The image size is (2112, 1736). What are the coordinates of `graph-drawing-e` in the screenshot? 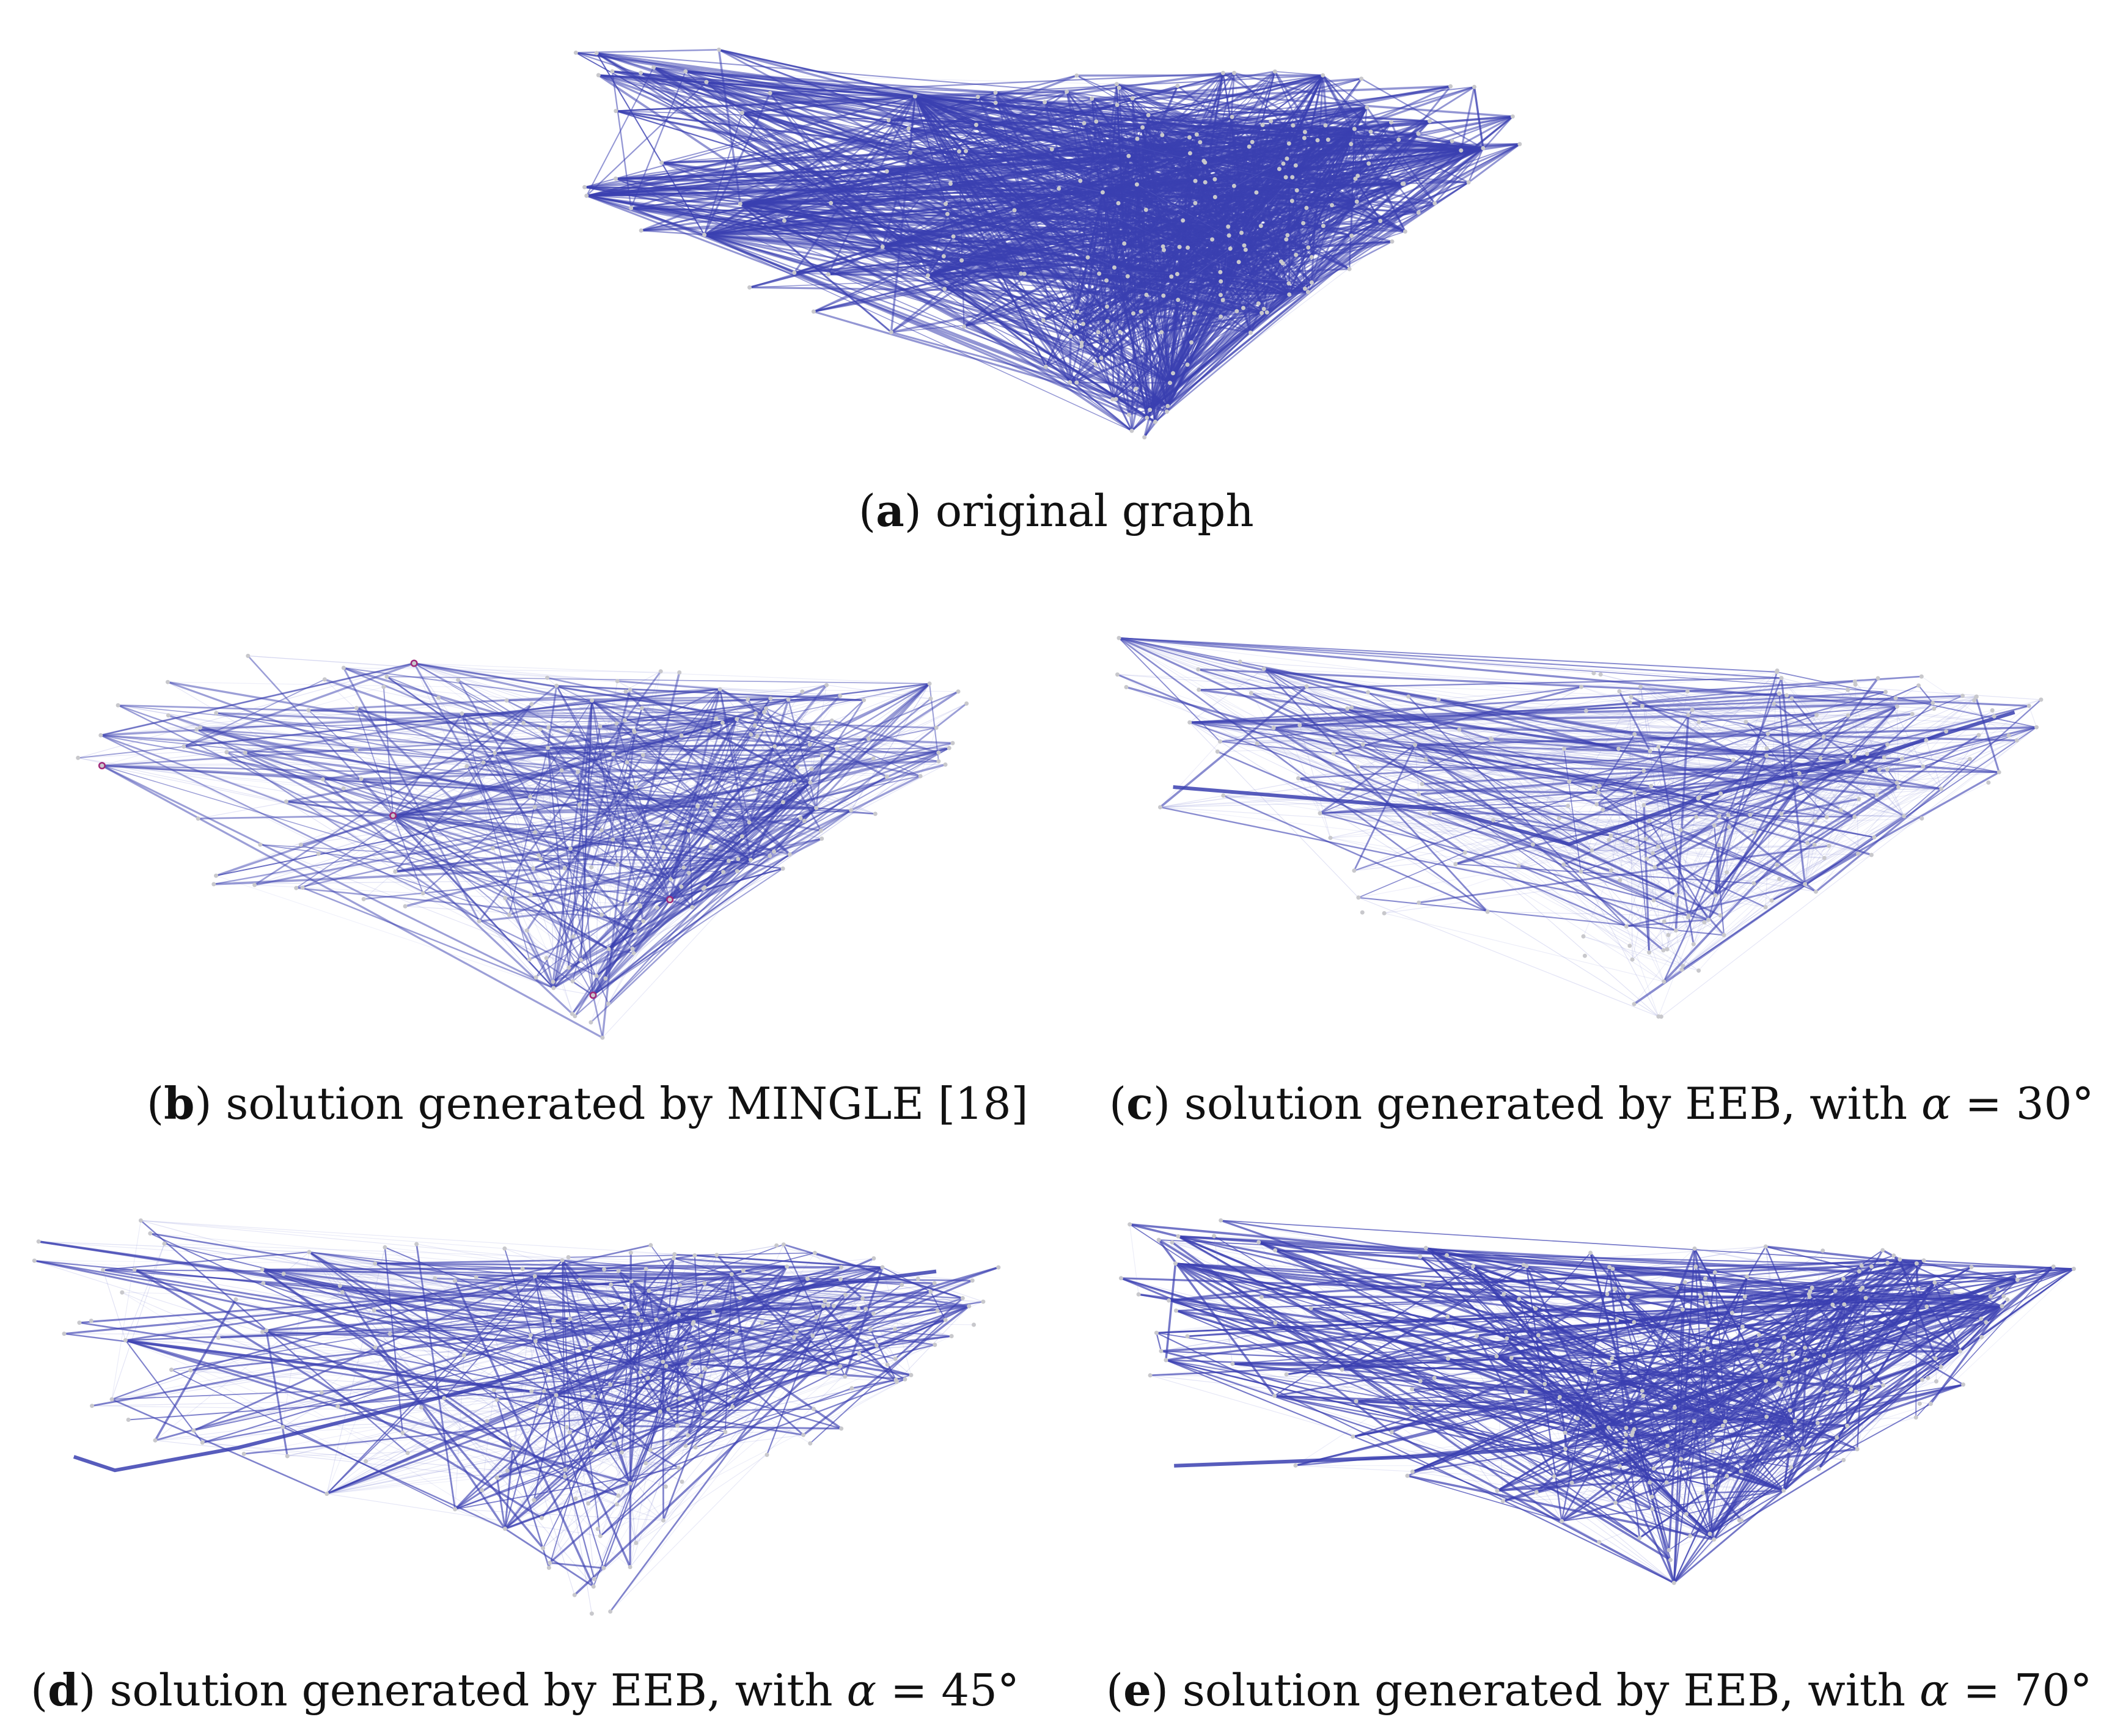 It's located at (1597, 1401).